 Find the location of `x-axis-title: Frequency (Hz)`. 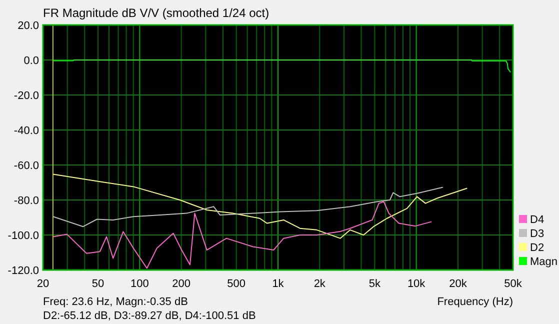

x-axis-title: Frequency (Hz) is located at coordinates (475, 302).